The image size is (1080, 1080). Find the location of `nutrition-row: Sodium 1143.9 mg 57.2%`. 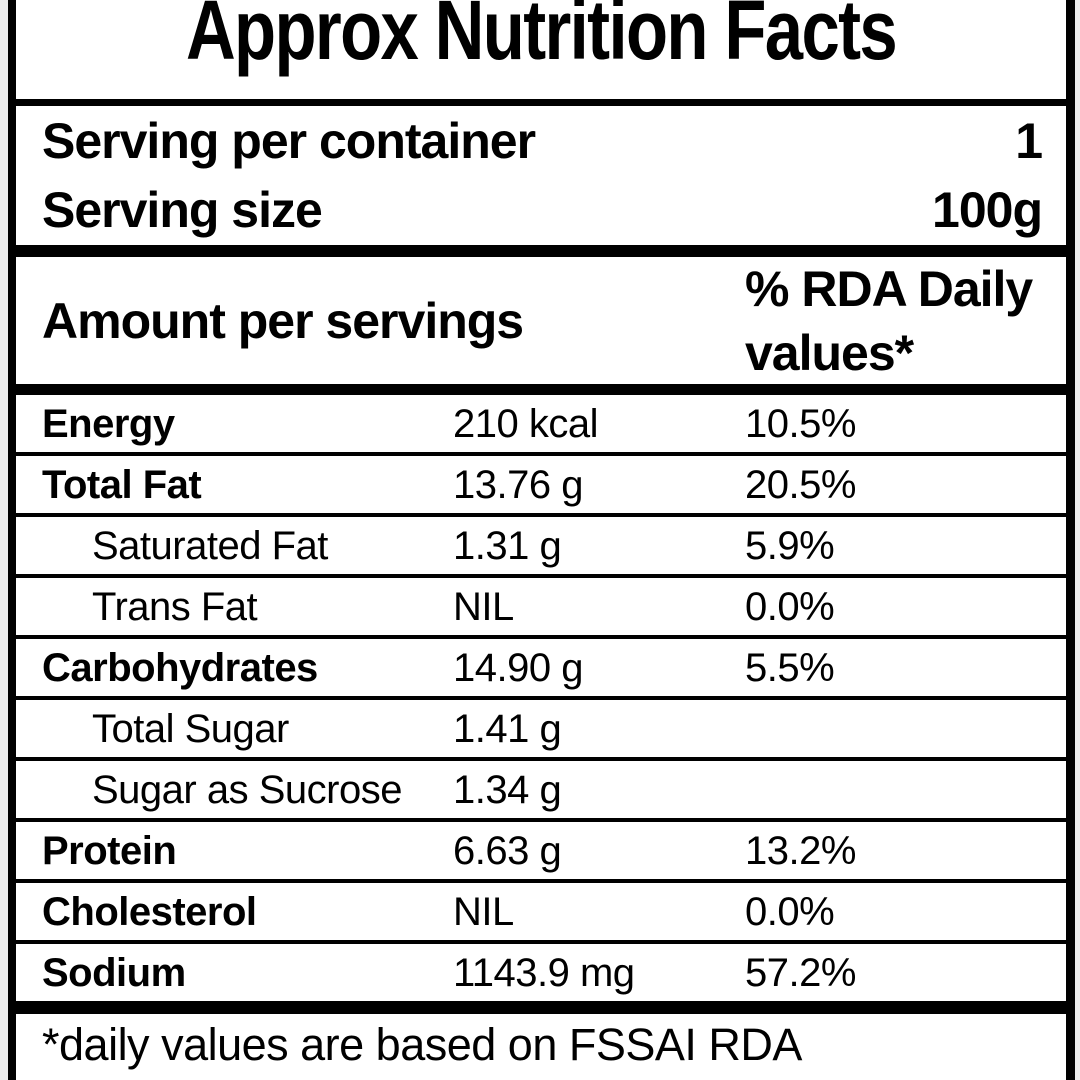

nutrition-row: Sodium 1143.9 mg 57.2% is located at coordinates (541, 972).